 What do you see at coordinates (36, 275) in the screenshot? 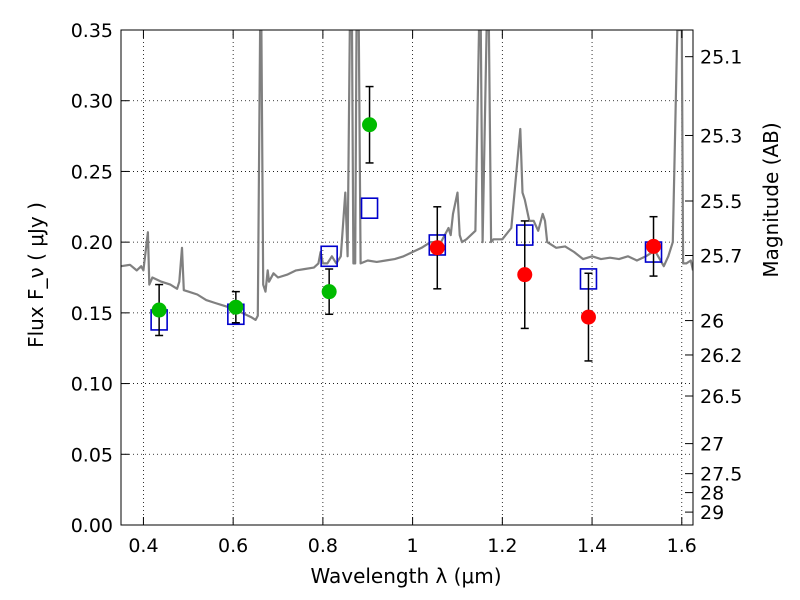
I see `y-axis-label: Flux F_ν ( μJy )` at bounding box center [36, 275].